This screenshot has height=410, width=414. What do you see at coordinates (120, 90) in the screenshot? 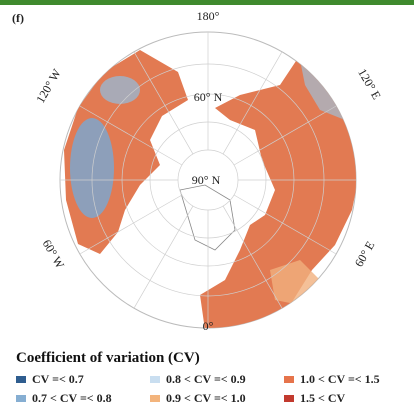
I see `alaska-mix` at bounding box center [120, 90].